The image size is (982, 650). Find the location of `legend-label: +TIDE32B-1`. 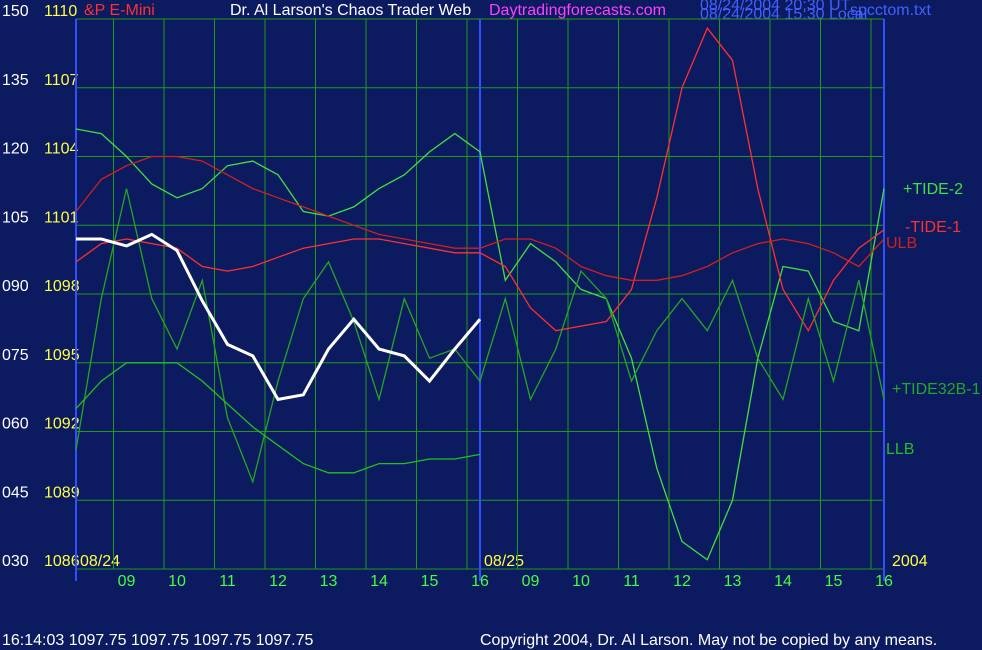

legend-label: +TIDE32B-1 is located at coordinates (936, 389).